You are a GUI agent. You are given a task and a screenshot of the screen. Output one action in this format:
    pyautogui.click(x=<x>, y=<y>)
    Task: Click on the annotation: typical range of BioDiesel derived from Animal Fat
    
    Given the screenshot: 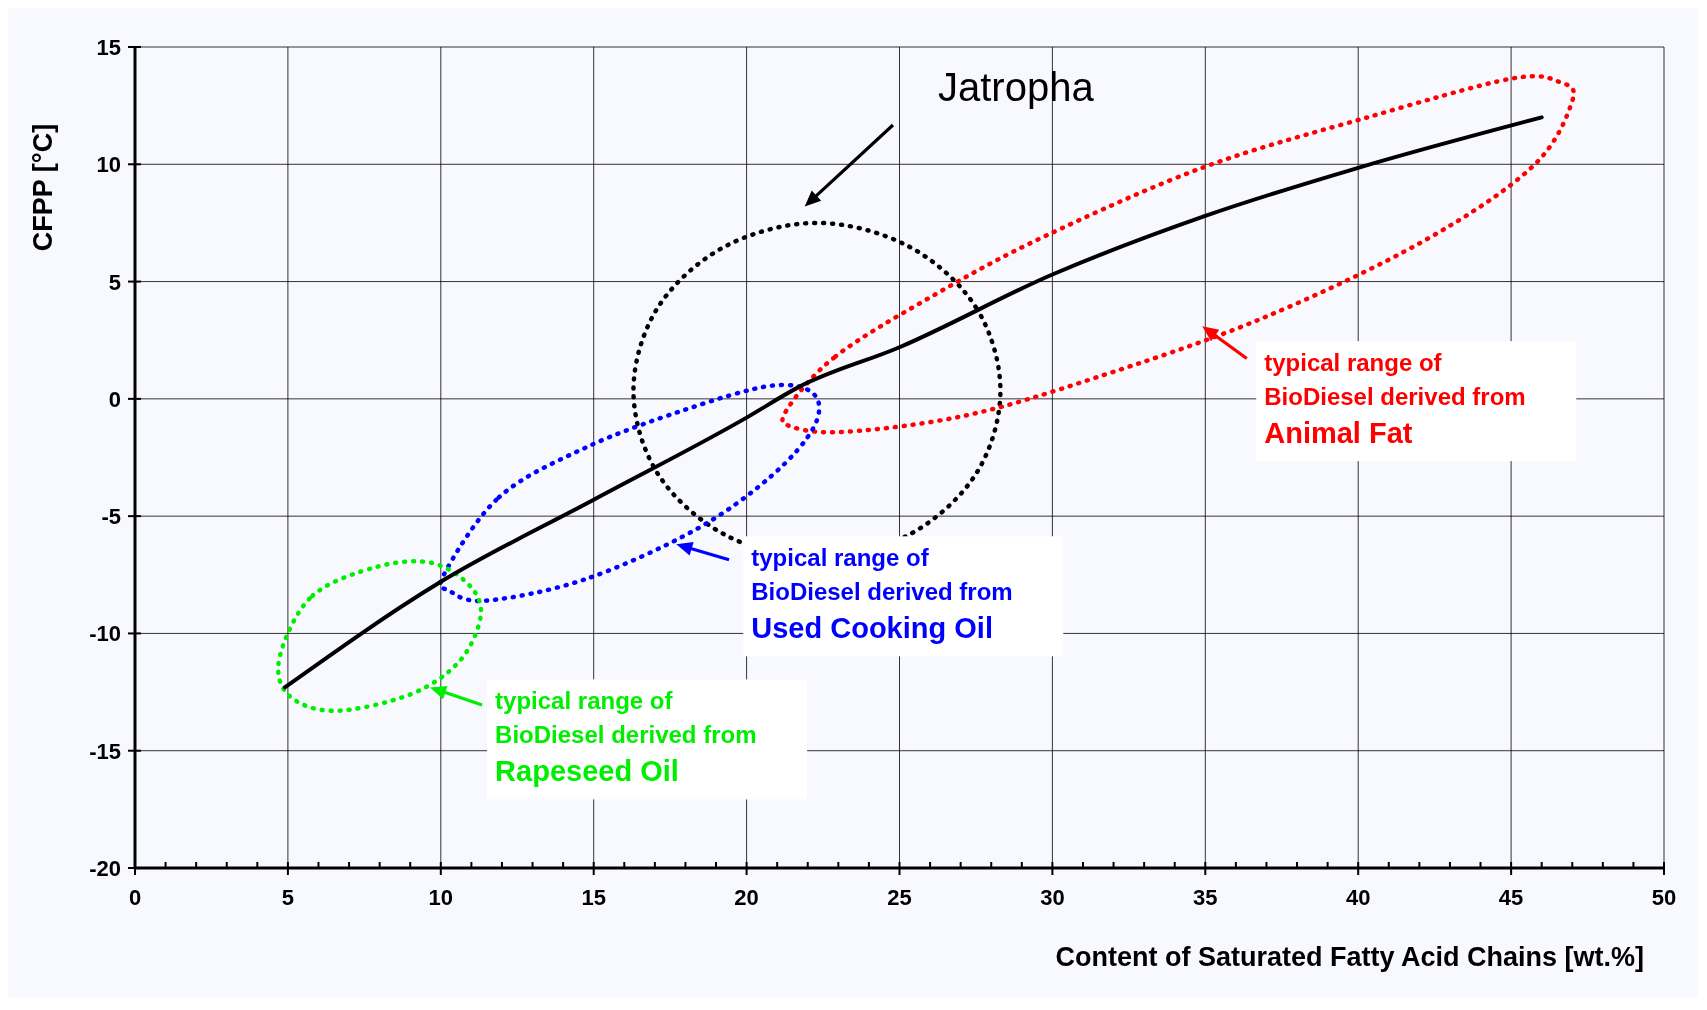 What is the action you would take?
    pyautogui.click(x=1395, y=399)
    